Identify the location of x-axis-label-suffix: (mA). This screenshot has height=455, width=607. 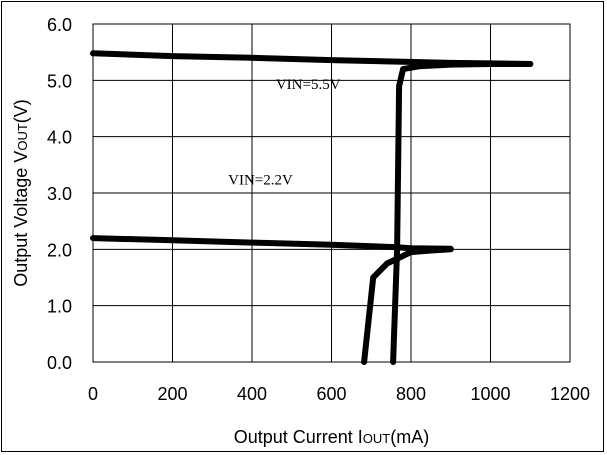
(409, 437).